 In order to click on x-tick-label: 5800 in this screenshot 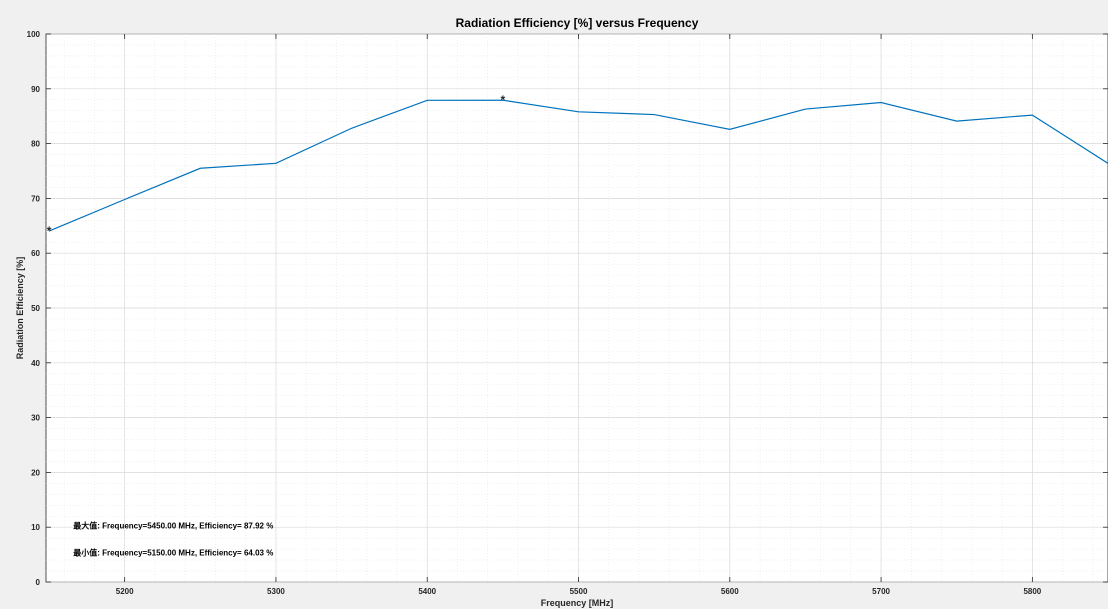, I will do `click(1032, 591)`.